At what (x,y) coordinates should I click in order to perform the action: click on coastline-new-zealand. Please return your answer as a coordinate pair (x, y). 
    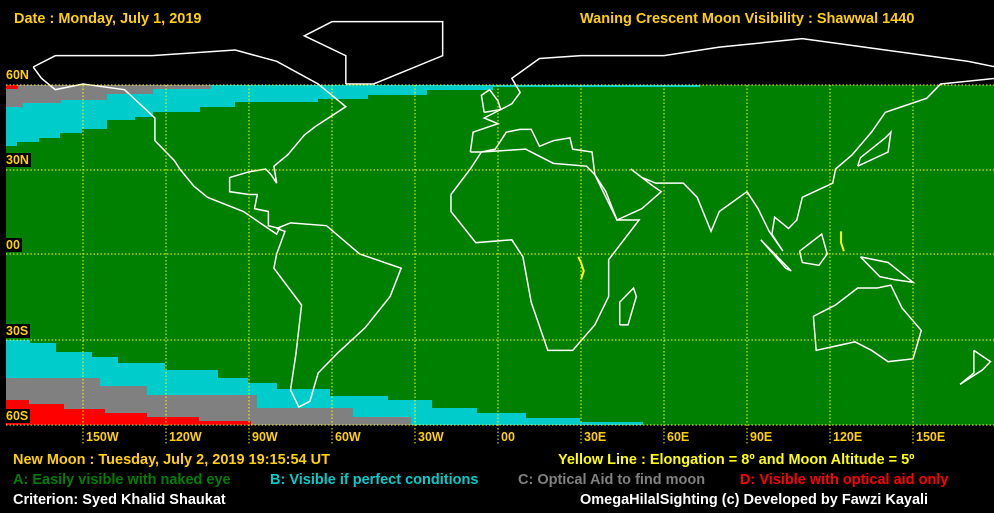
    Looking at the image, I should click on (975, 367).